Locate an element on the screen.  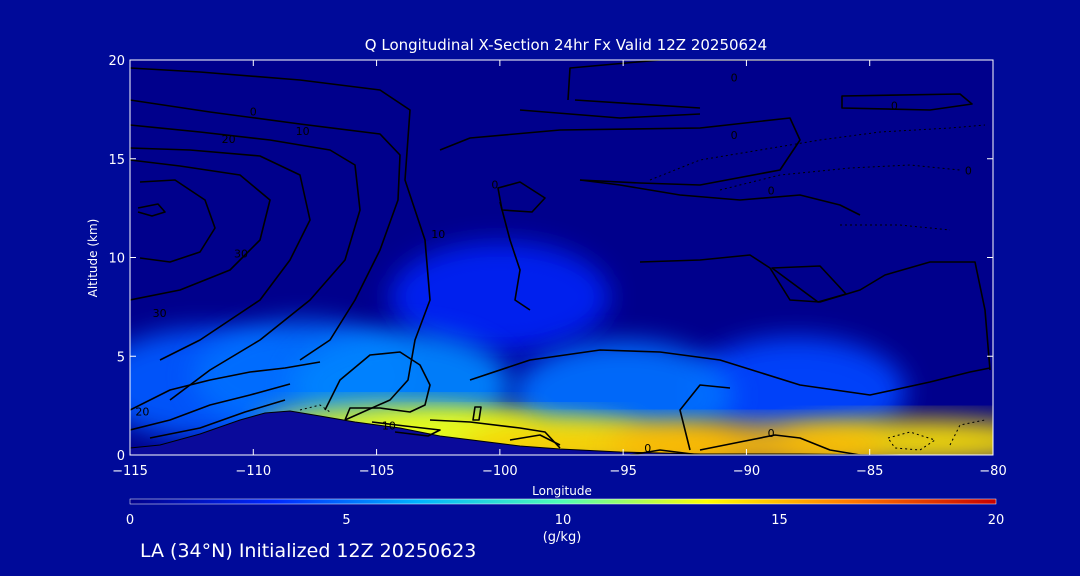
y-axis-label: Altitude (km) is located at coordinates (93, 258).